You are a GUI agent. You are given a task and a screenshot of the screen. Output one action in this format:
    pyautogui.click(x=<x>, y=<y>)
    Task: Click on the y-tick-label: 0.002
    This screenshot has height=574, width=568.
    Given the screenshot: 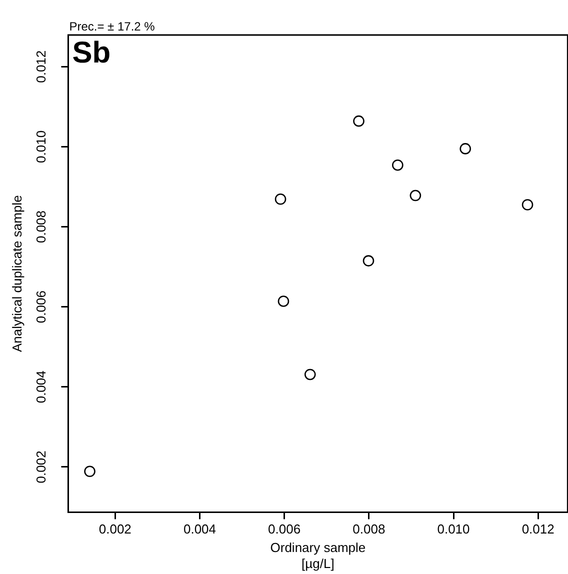 What is the action you would take?
    pyautogui.click(x=41, y=467)
    